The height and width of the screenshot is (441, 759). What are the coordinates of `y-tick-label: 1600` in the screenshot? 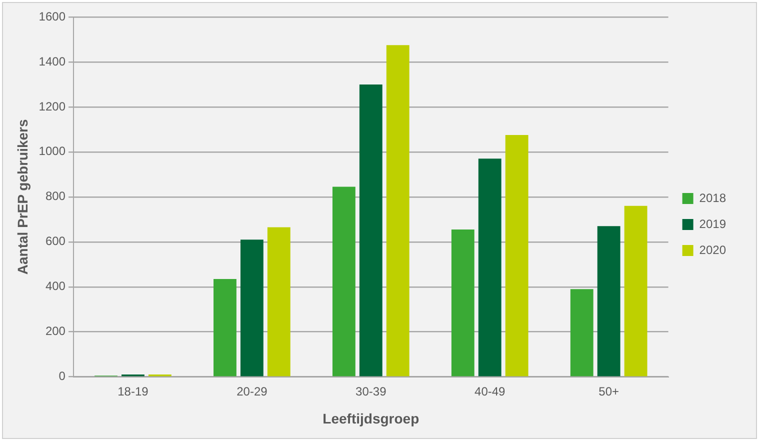 It's located at (52, 16).